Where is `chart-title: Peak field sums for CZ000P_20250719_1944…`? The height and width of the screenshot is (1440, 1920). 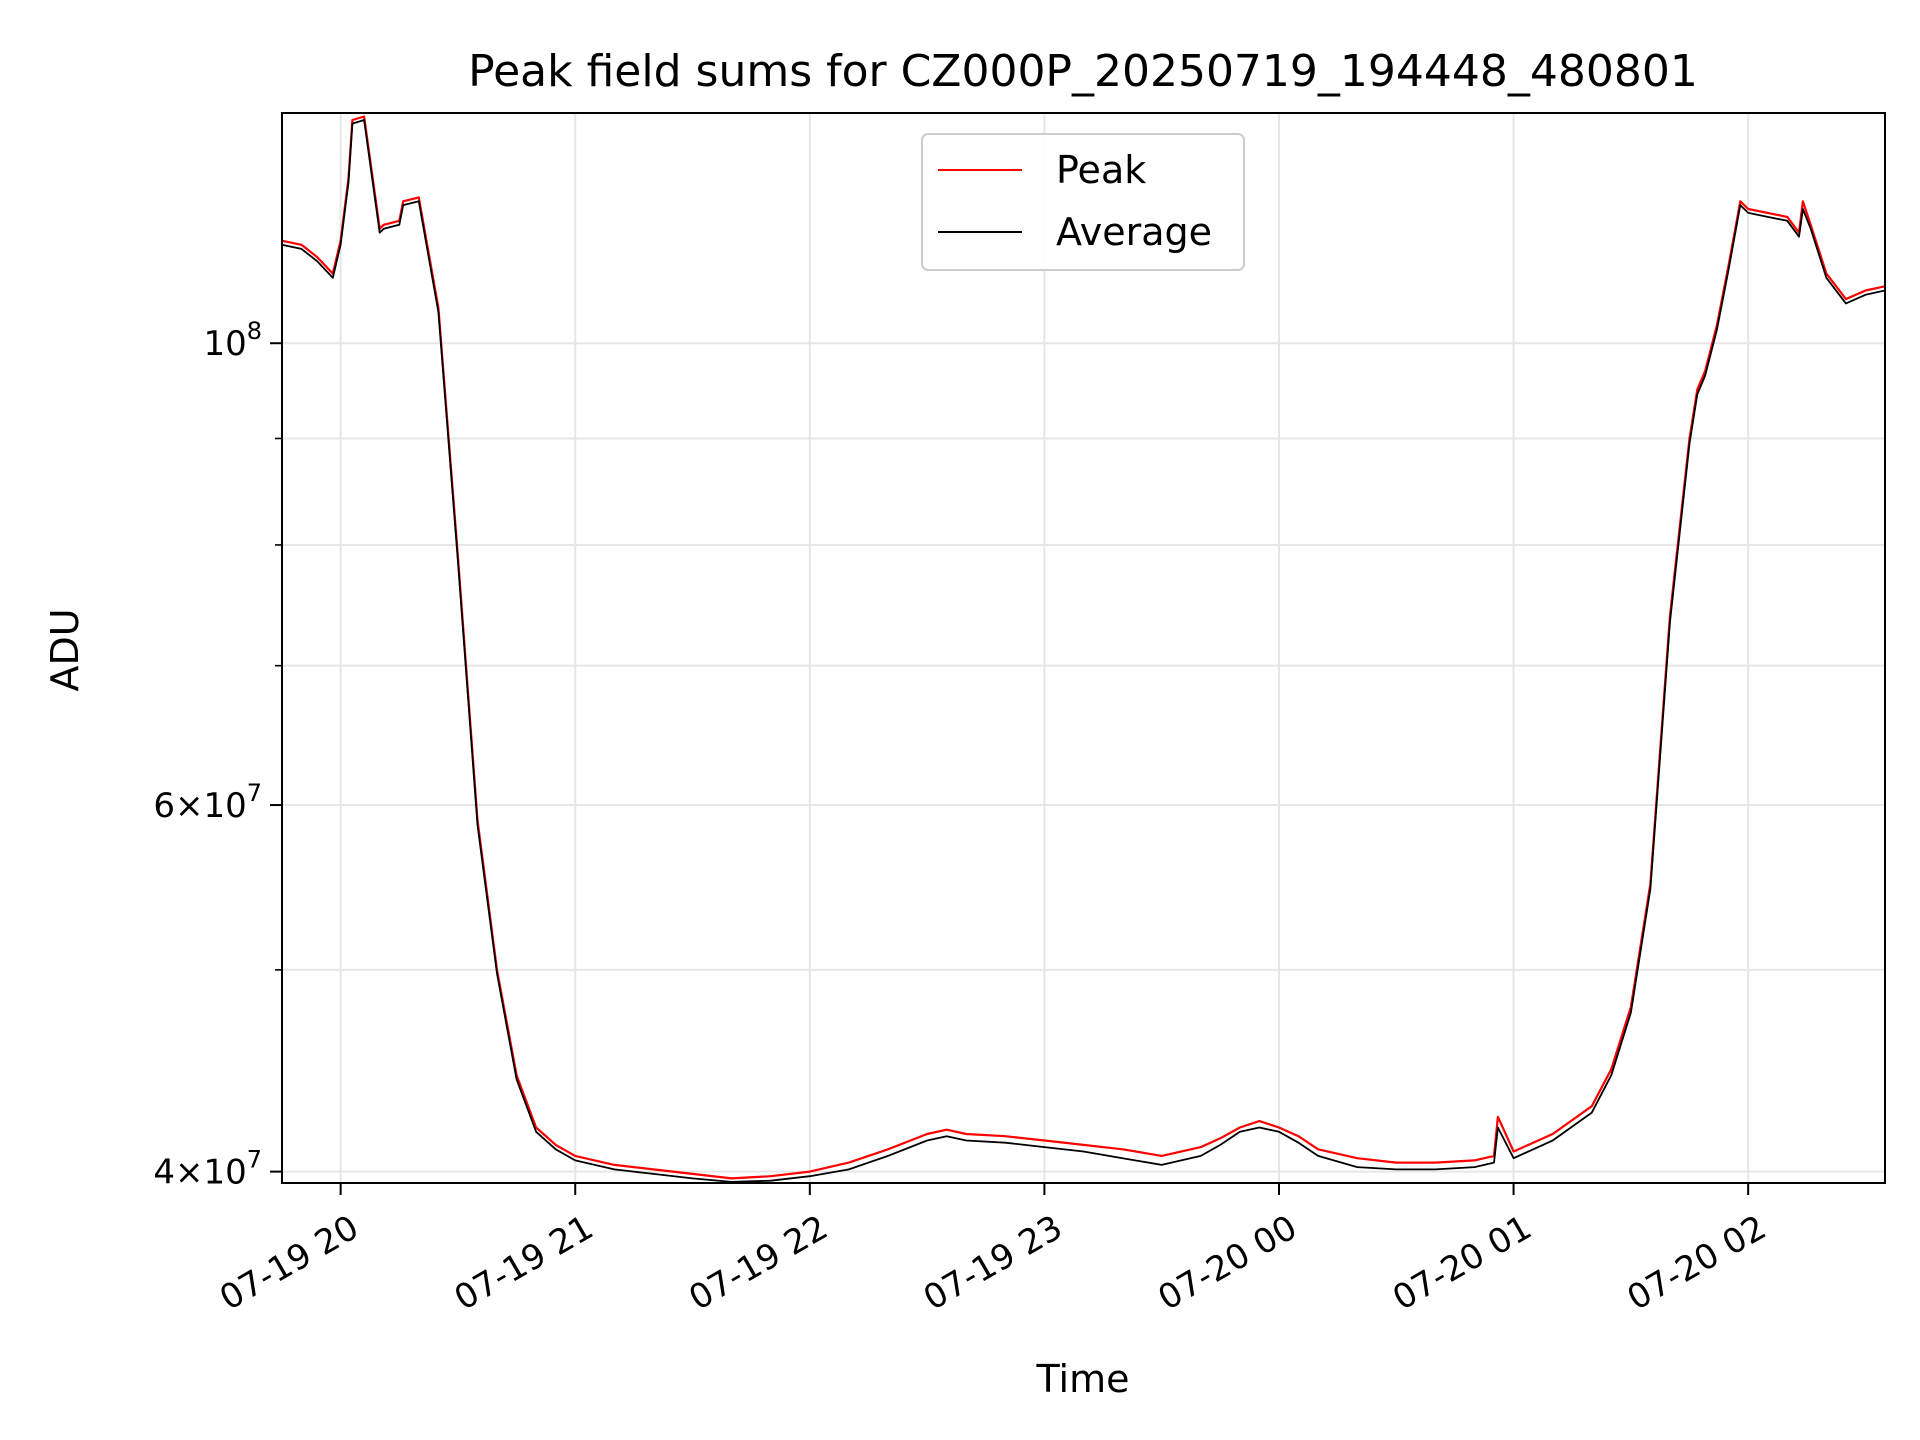
chart-title: Peak field sums for CZ000P_20250719_1944… is located at coordinates (1083, 71).